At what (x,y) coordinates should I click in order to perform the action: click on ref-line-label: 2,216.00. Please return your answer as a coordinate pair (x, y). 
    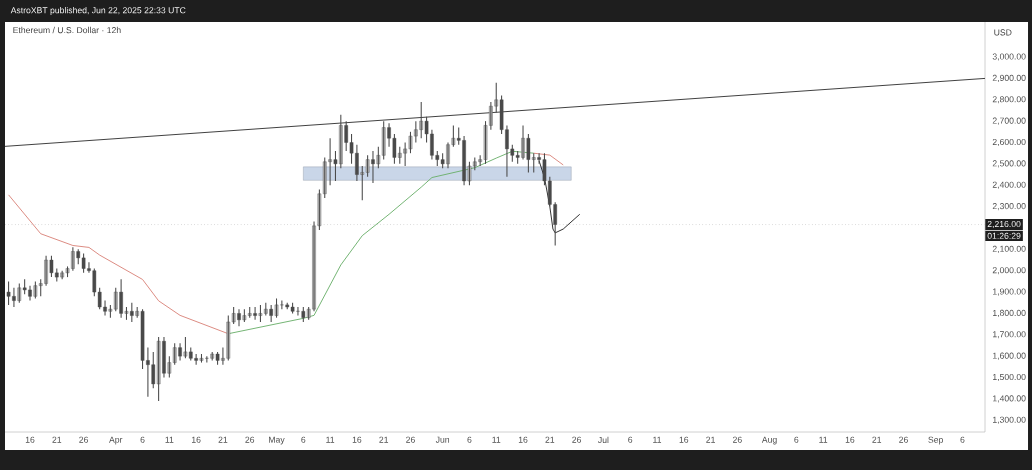
    Looking at the image, I should click on (1004, 224).